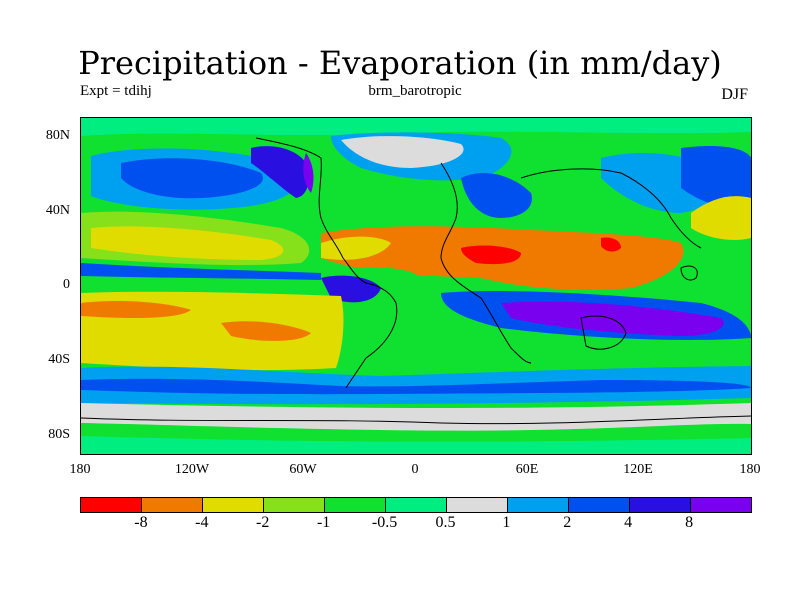  I want to click on y-tick-label: 80S, so click(59, 434).